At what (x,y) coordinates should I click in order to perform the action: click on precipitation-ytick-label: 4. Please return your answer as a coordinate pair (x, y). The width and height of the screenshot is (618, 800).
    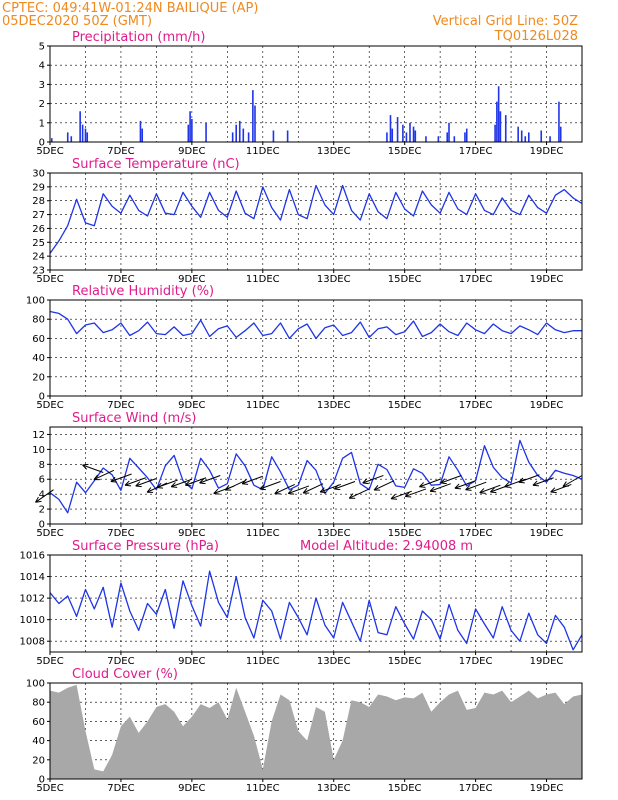
    Looking at the image, I should click on (42, 66).